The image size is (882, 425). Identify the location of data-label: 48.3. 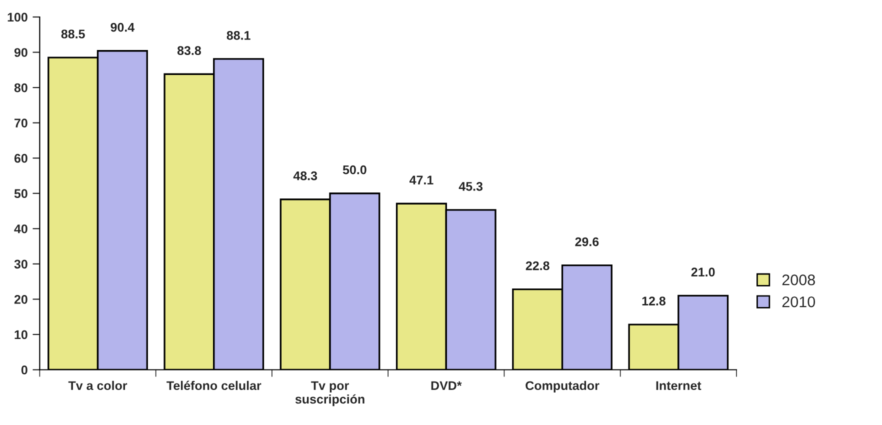
(305, 175).